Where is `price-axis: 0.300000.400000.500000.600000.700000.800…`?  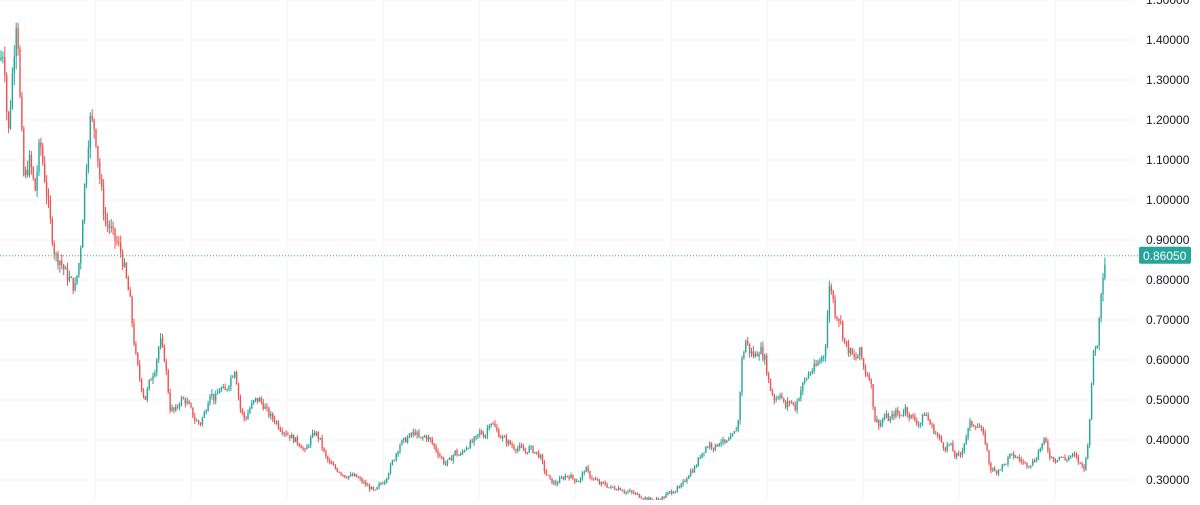
price-axis: 0.300000.400000.500000.600000.700000.800… is located at coordinates (1168, 243).